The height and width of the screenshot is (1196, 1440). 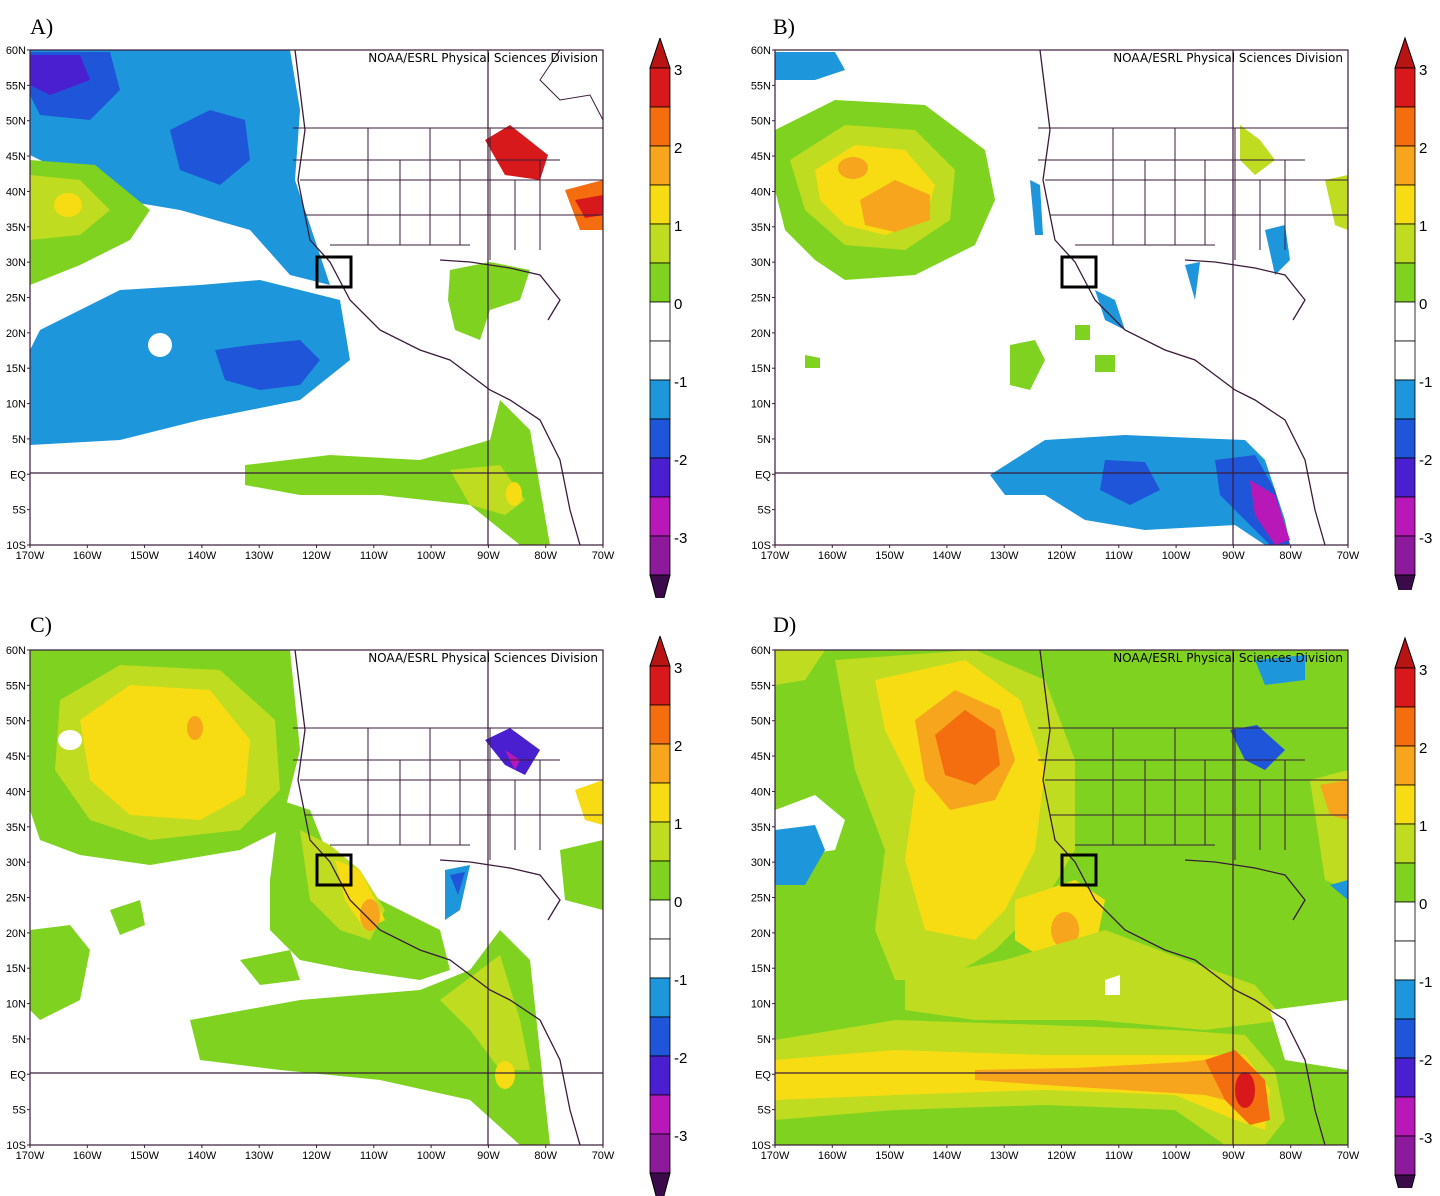 I want to click on lon-tick-label: 130W, so click(x=1004, y=556).